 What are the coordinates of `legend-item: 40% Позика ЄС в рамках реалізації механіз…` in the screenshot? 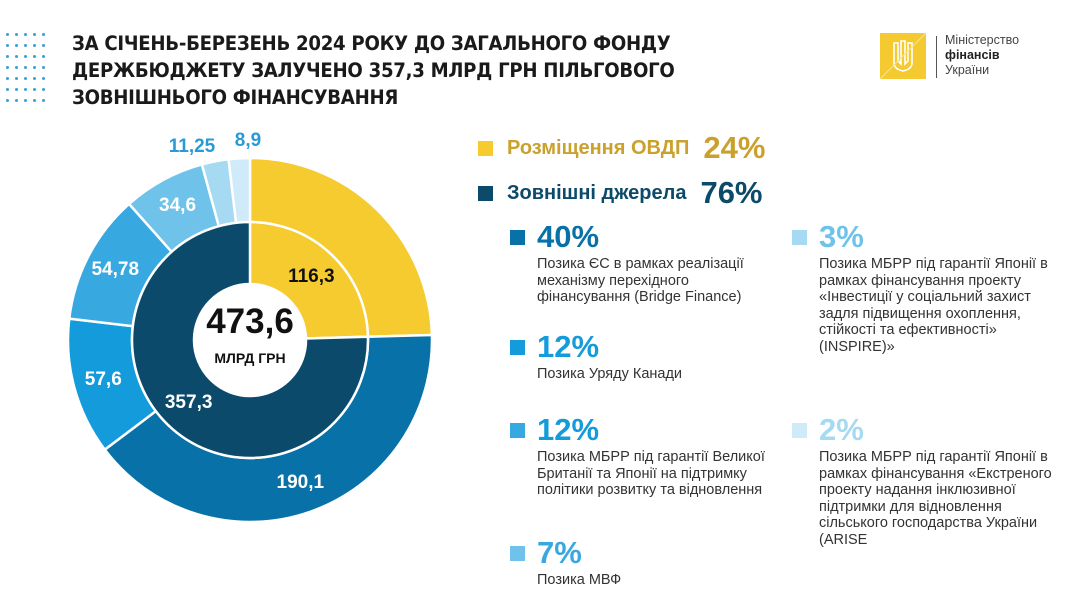 It's located at (643, 262).